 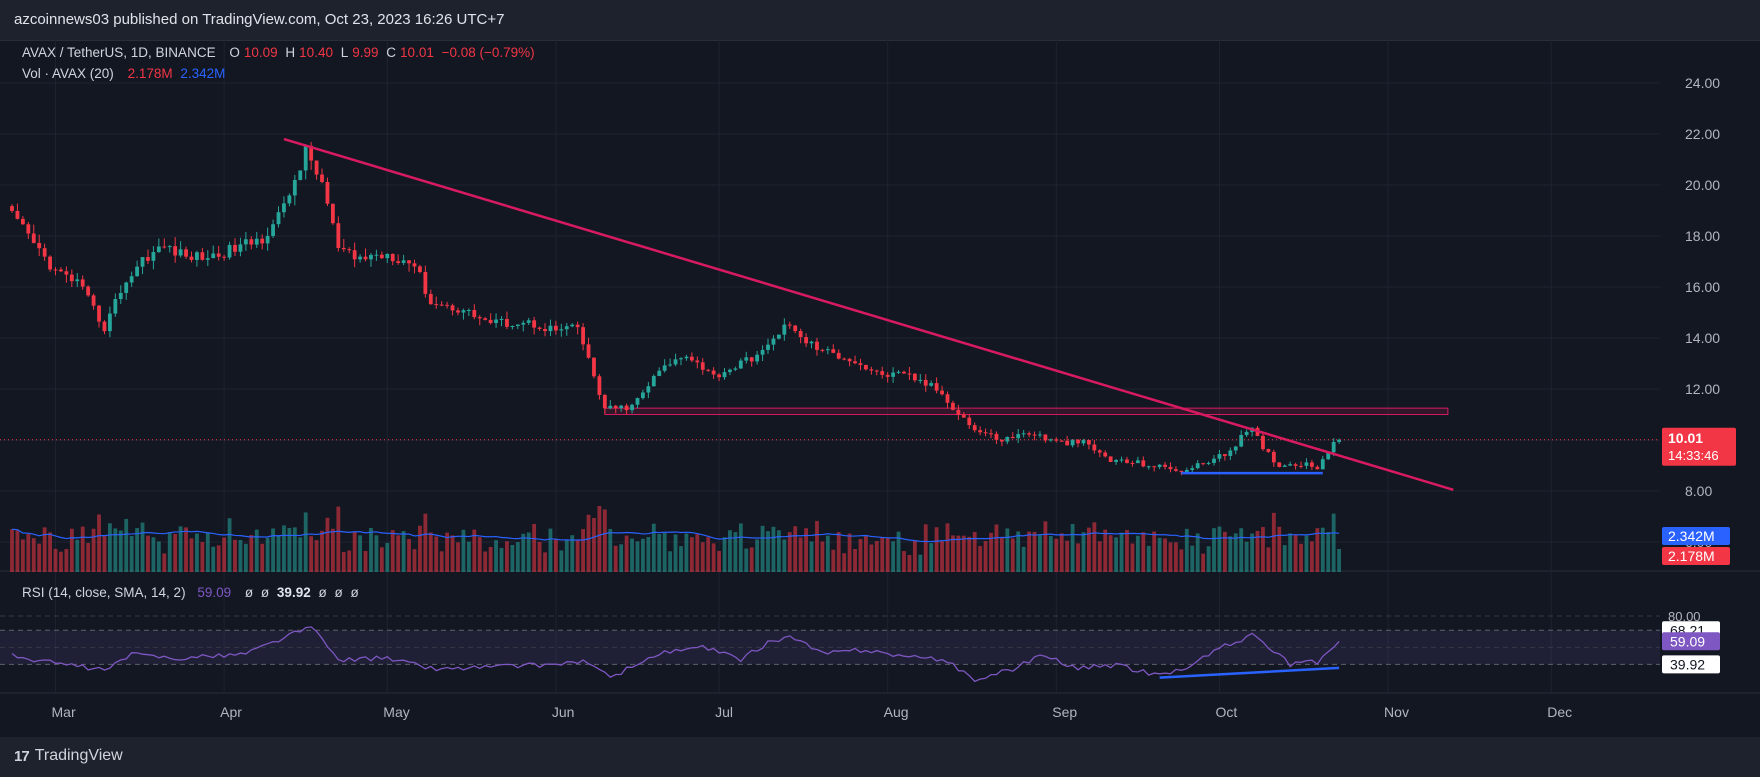 What do you see at coordinates (104, 592) in the screenshot?
I see `rsi-label: RSI (14, close, SMA, 14, 2)` at bounding box center [104, 592].